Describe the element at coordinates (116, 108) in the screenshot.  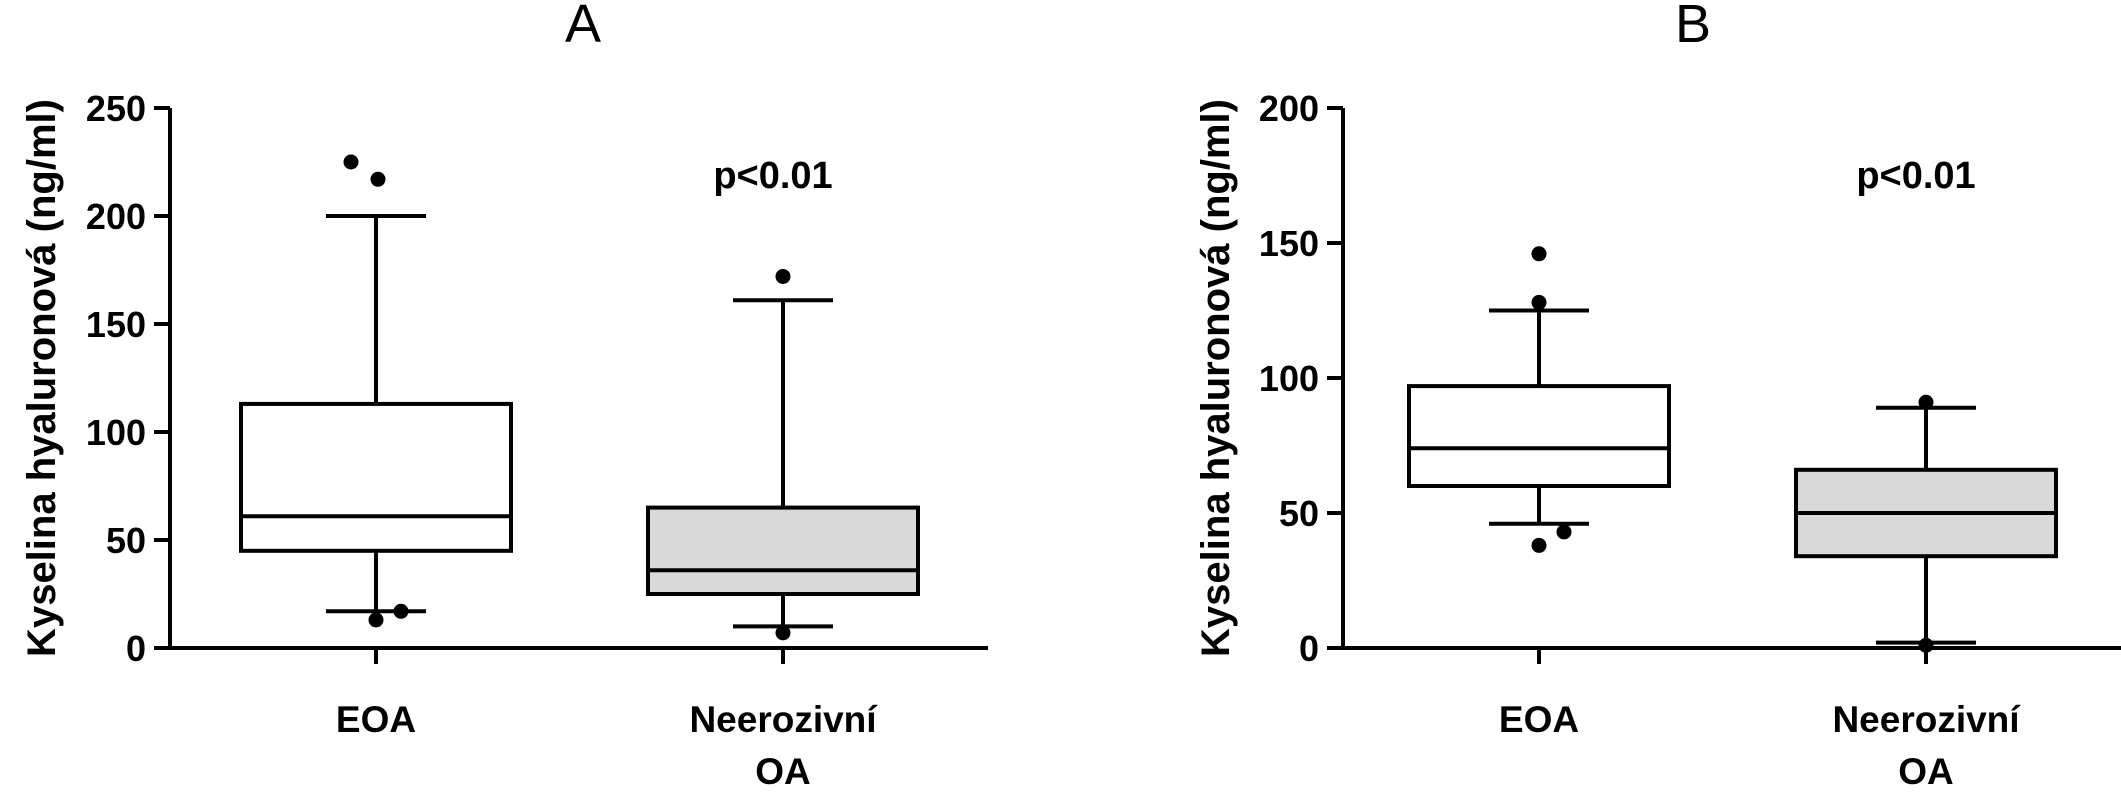
I see `y-tick-label: 250` at that location.